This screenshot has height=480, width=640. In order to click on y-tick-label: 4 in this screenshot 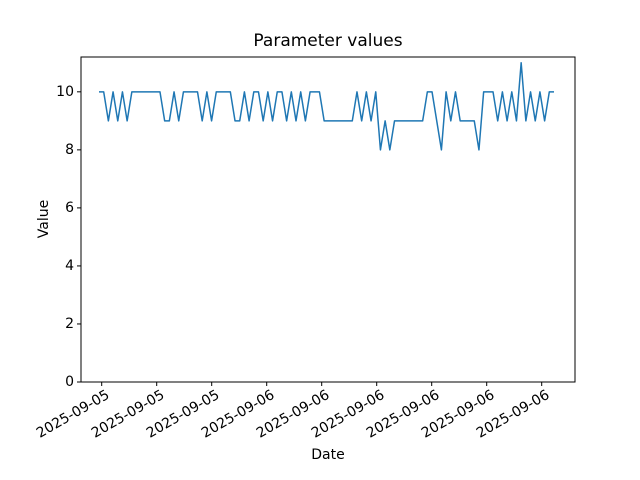, I will do `click(69, 265)`.